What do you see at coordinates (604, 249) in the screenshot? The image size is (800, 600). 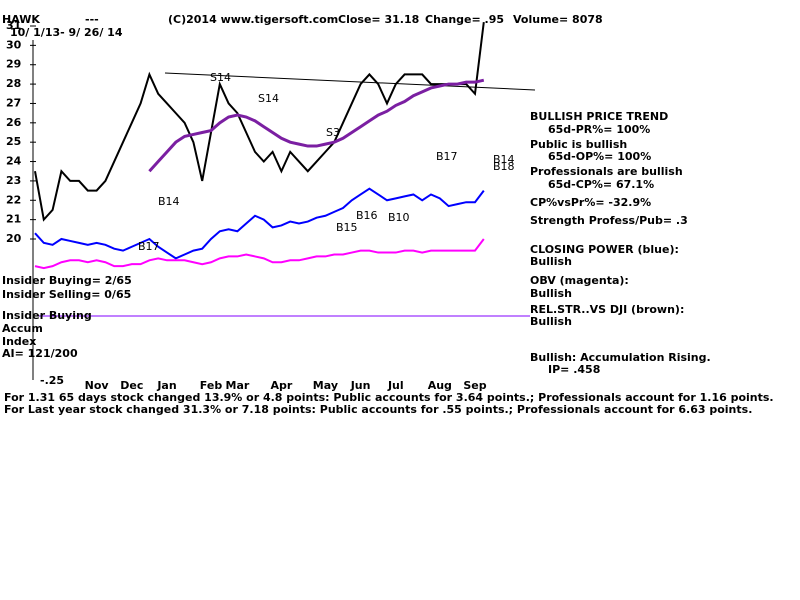 I see `right-panel-text: CLOSING POWER (blue):` at bounding box center [604, 249].